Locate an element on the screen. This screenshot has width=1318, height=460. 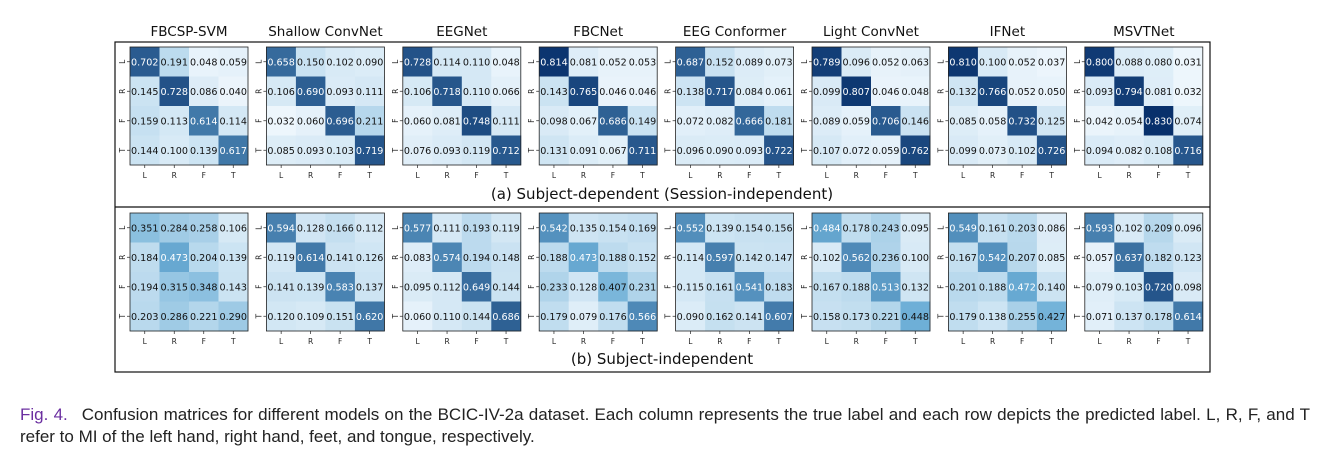
cell-value-label: 0.054 is located at coordinates (1128, 121).